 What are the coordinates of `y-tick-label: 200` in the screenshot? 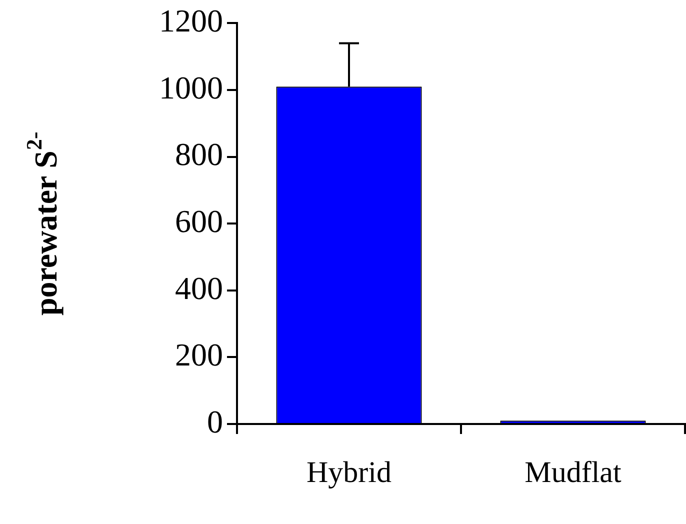 It's located at (199, 354).